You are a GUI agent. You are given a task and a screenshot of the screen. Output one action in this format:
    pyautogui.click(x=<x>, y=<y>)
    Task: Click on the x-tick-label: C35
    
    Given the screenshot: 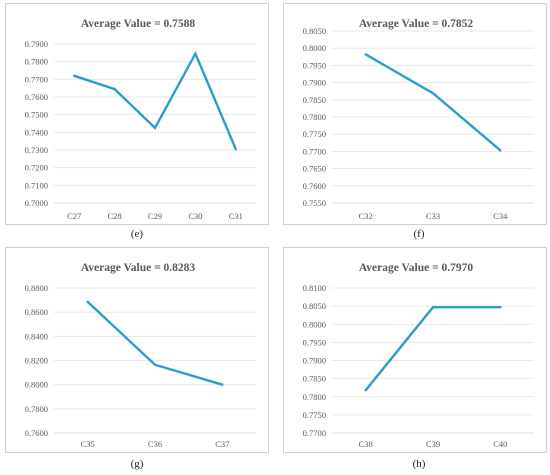 What is the action you would take?
    pyautogui.click(x=88, y=444)
    